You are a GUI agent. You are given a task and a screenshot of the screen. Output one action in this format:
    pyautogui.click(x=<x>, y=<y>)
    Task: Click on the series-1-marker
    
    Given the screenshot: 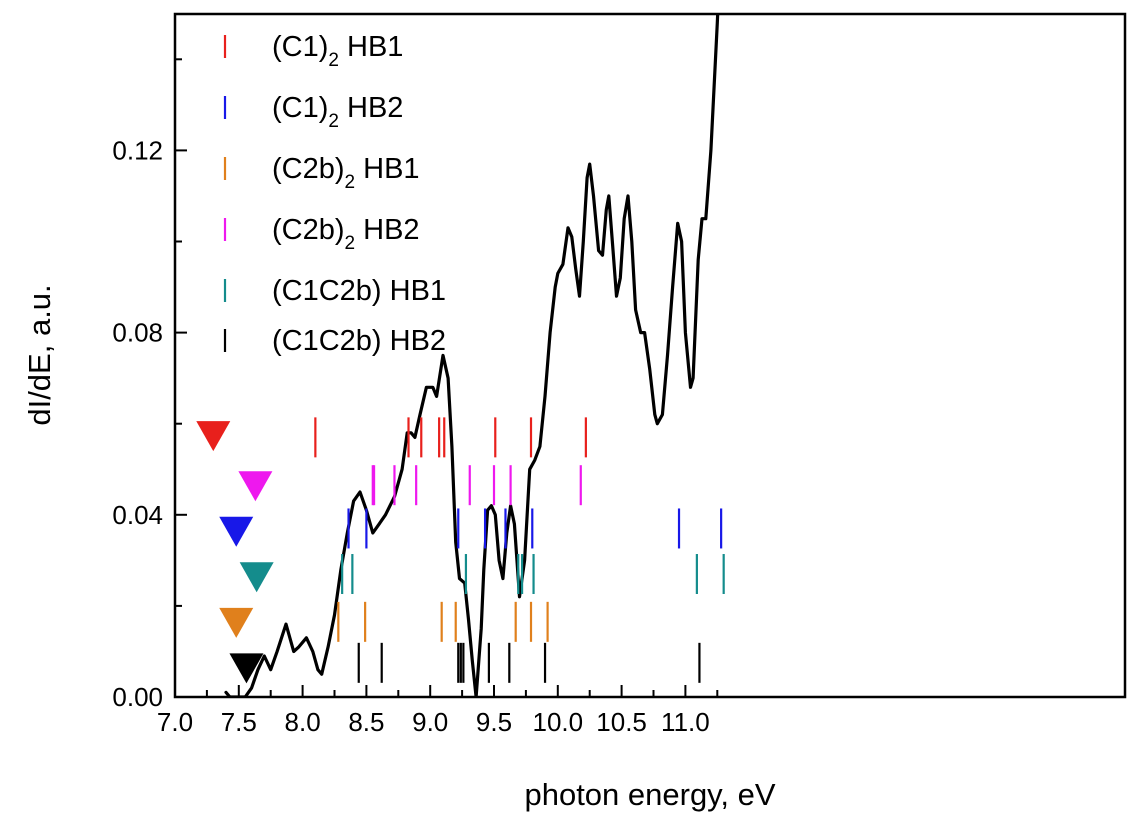 What is the action you would take?
    pyautogui.click(x=236, y=531)
    